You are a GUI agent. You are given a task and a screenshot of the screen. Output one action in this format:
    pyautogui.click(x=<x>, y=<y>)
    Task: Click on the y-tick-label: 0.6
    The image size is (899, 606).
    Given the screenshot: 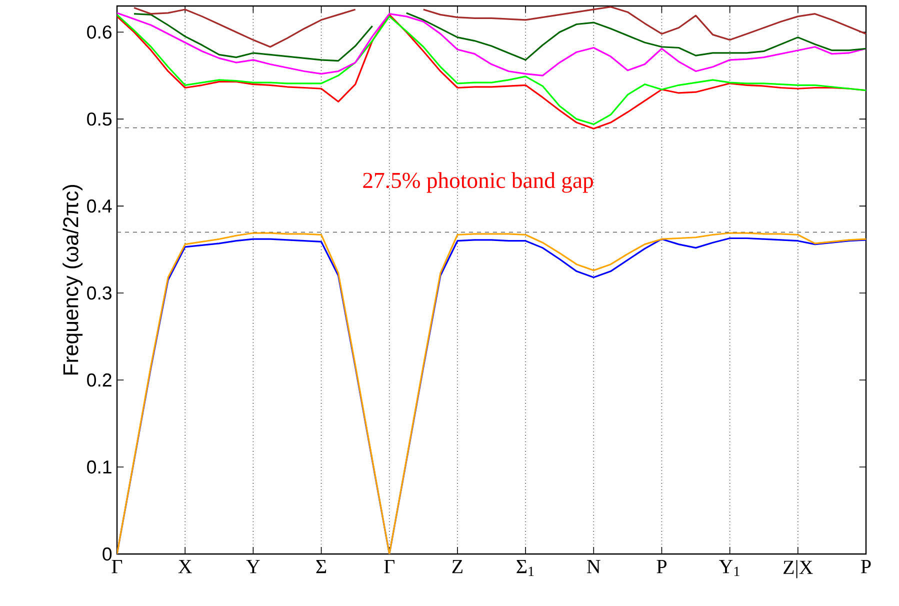 What is the action you would take?
    pyautogui.click(x=99, y=32)
    